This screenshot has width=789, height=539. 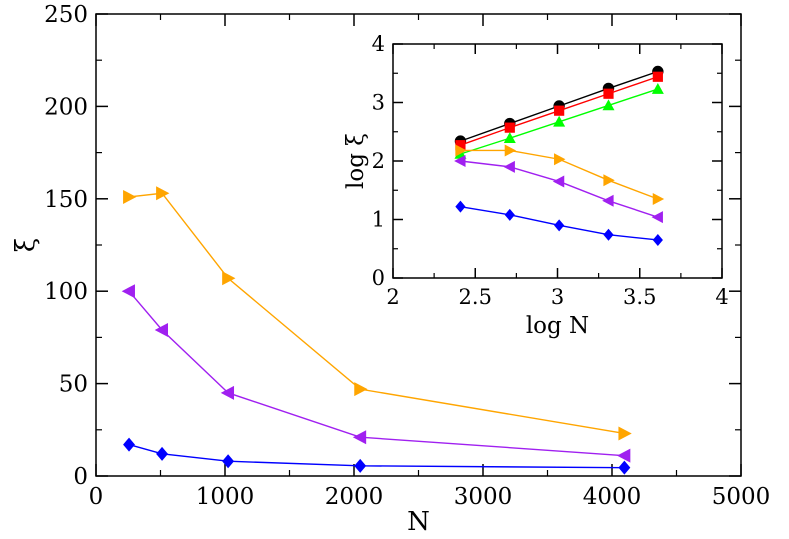 I want to click on main-ytick-label: 200, so click(x=66, y=107).